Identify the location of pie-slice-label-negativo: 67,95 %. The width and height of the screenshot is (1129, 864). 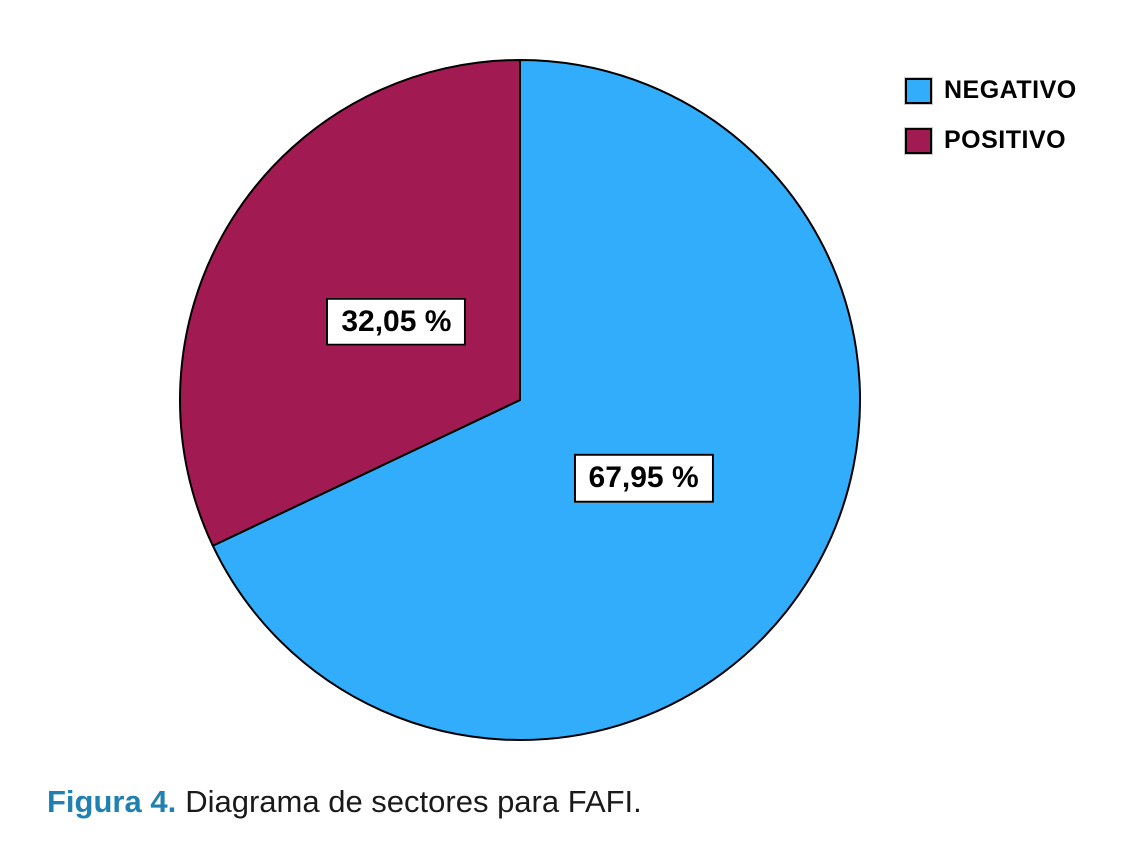
(643, 478).